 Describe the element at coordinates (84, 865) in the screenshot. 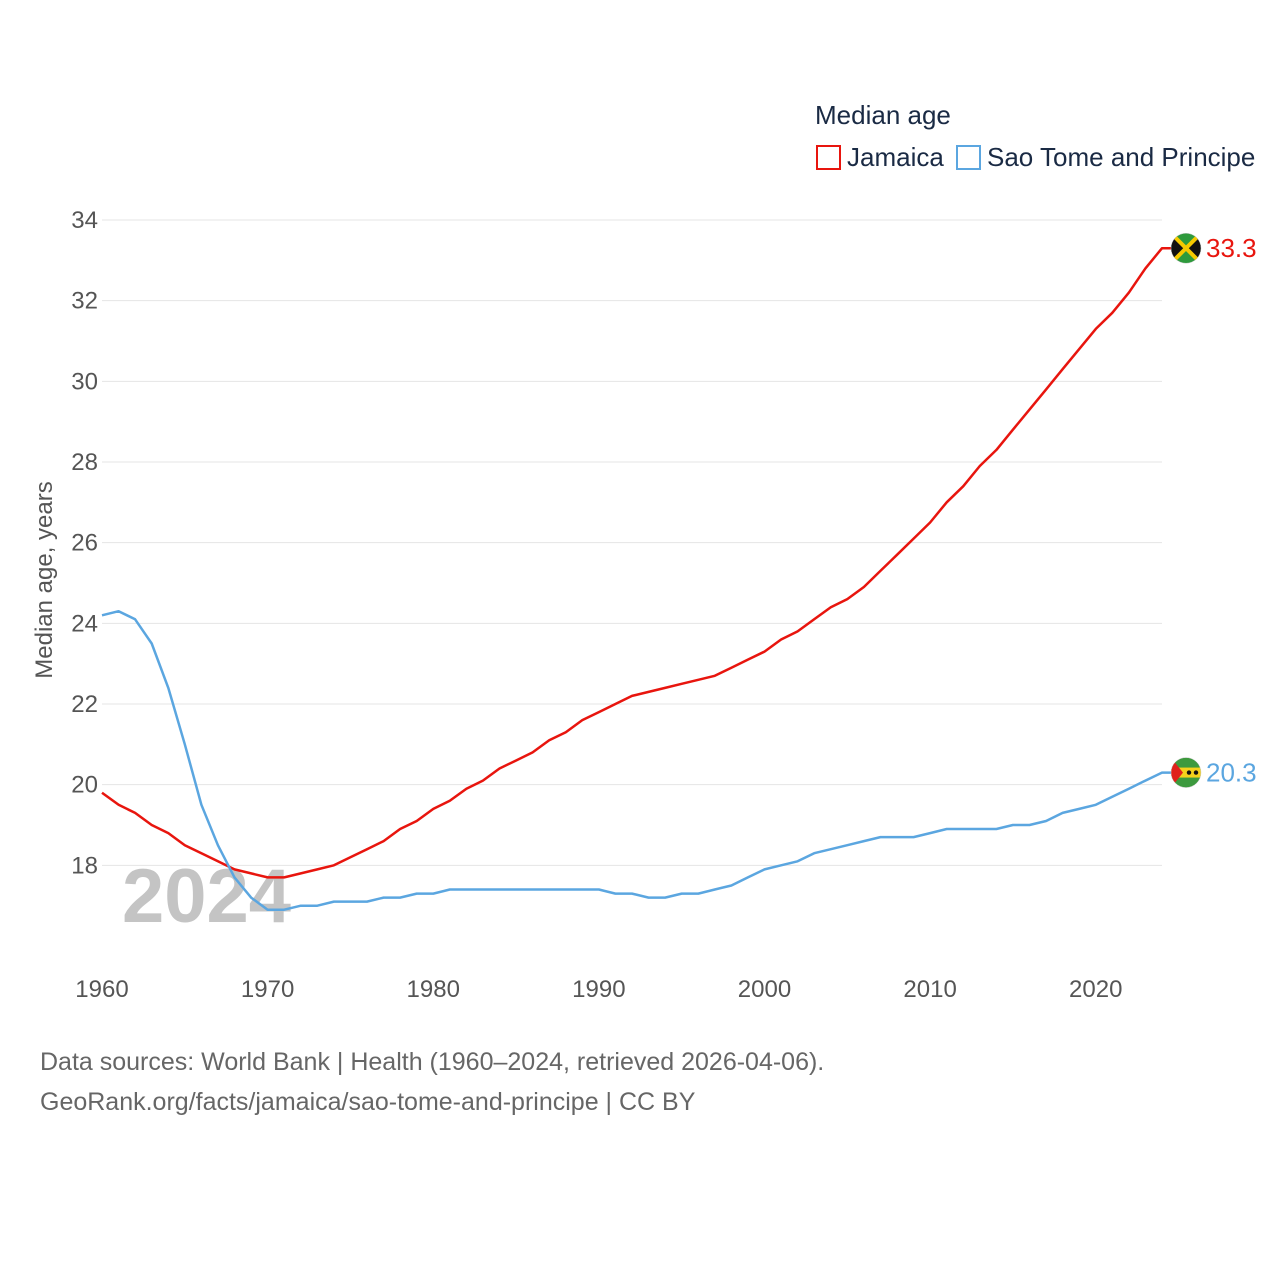

I see `y-tick-label: 18` at that location.